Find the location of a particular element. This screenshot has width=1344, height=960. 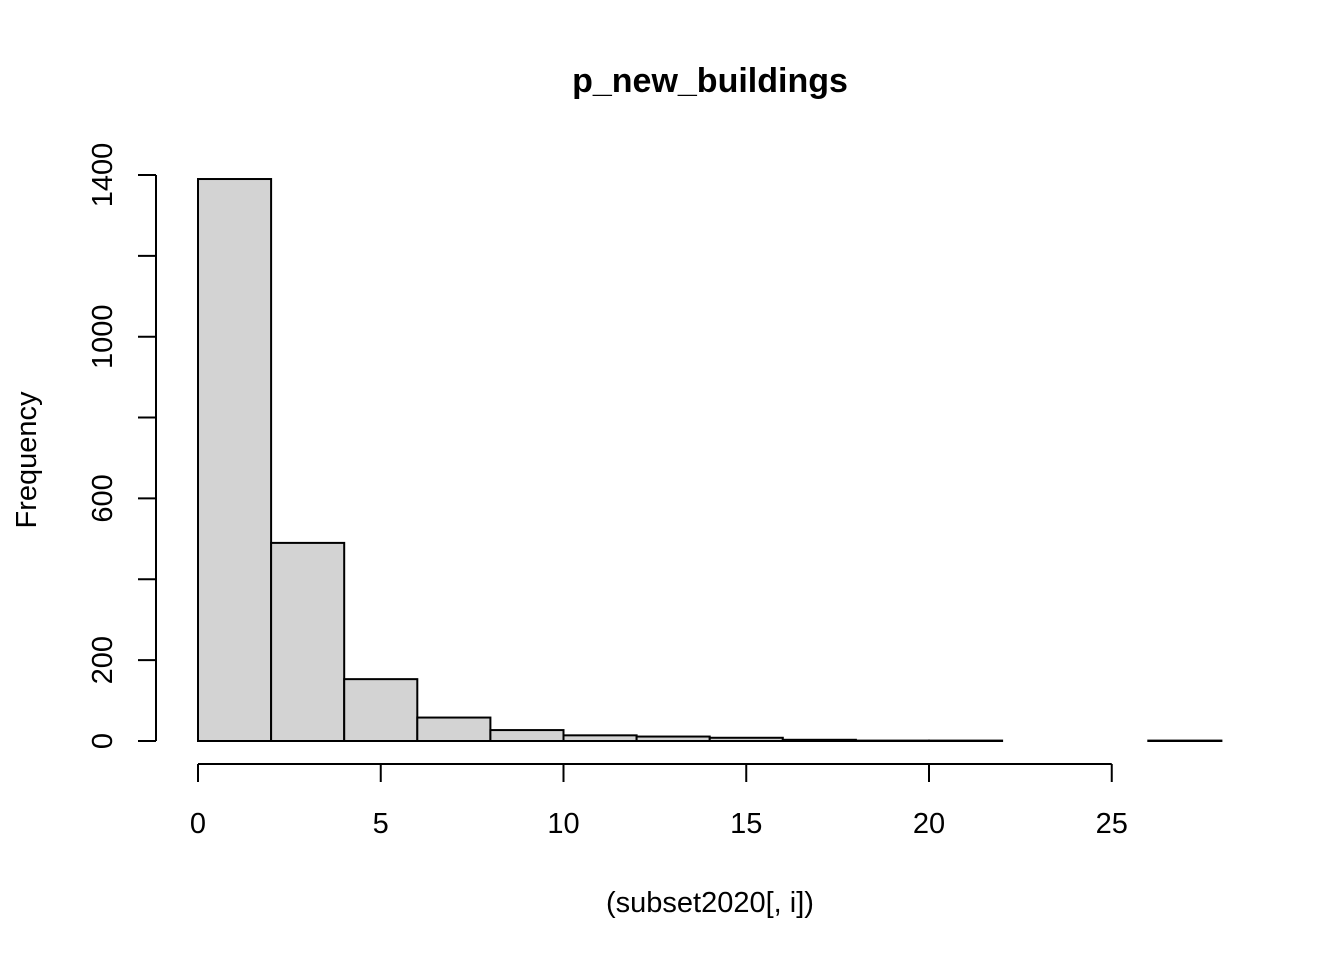

x-tick-label-0: 0 is located at coordinates (198, 824).